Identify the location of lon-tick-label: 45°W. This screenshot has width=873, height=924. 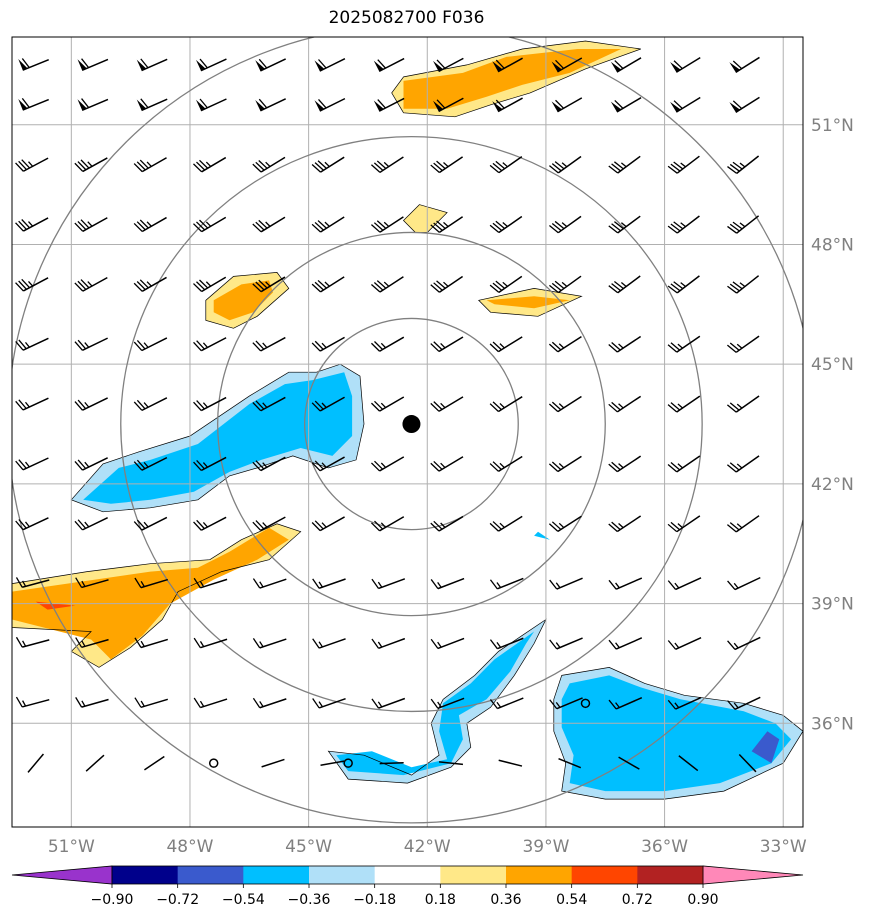
(308, 847).